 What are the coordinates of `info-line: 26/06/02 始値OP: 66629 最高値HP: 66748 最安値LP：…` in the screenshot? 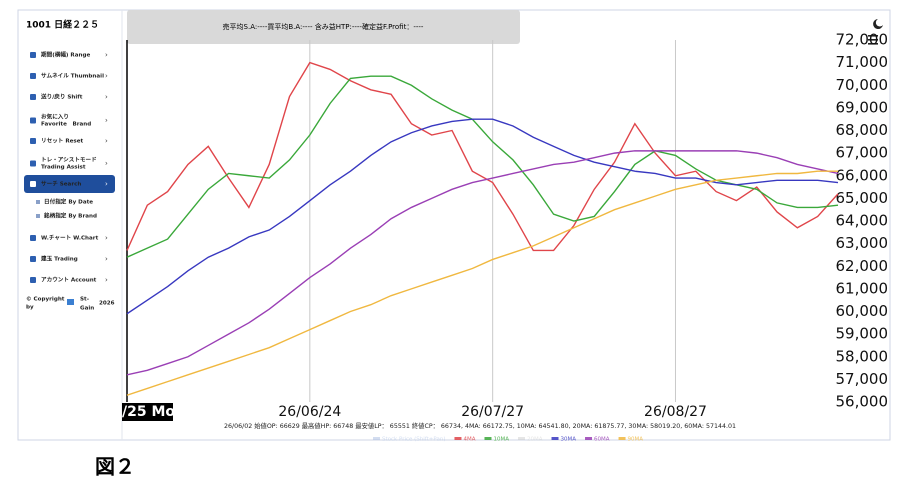 It's located at (480, 425).